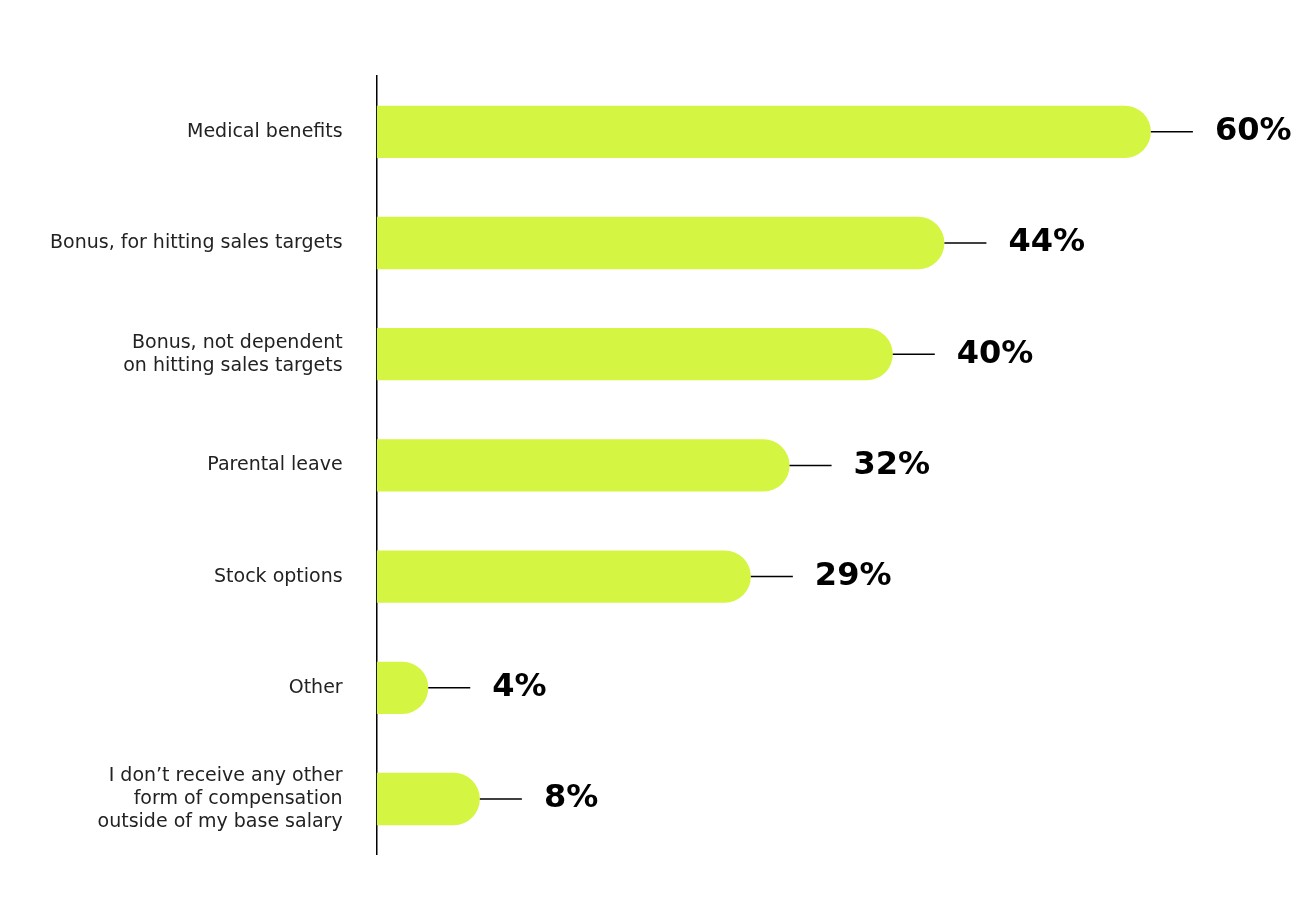 The width and height of the screenshot is (1307, 908). What do you see at coordinates (196, 240) in the screenshot?
I see `y-tick-label: Bonus, for hitting sales targets` at bounding box center [196, 240].